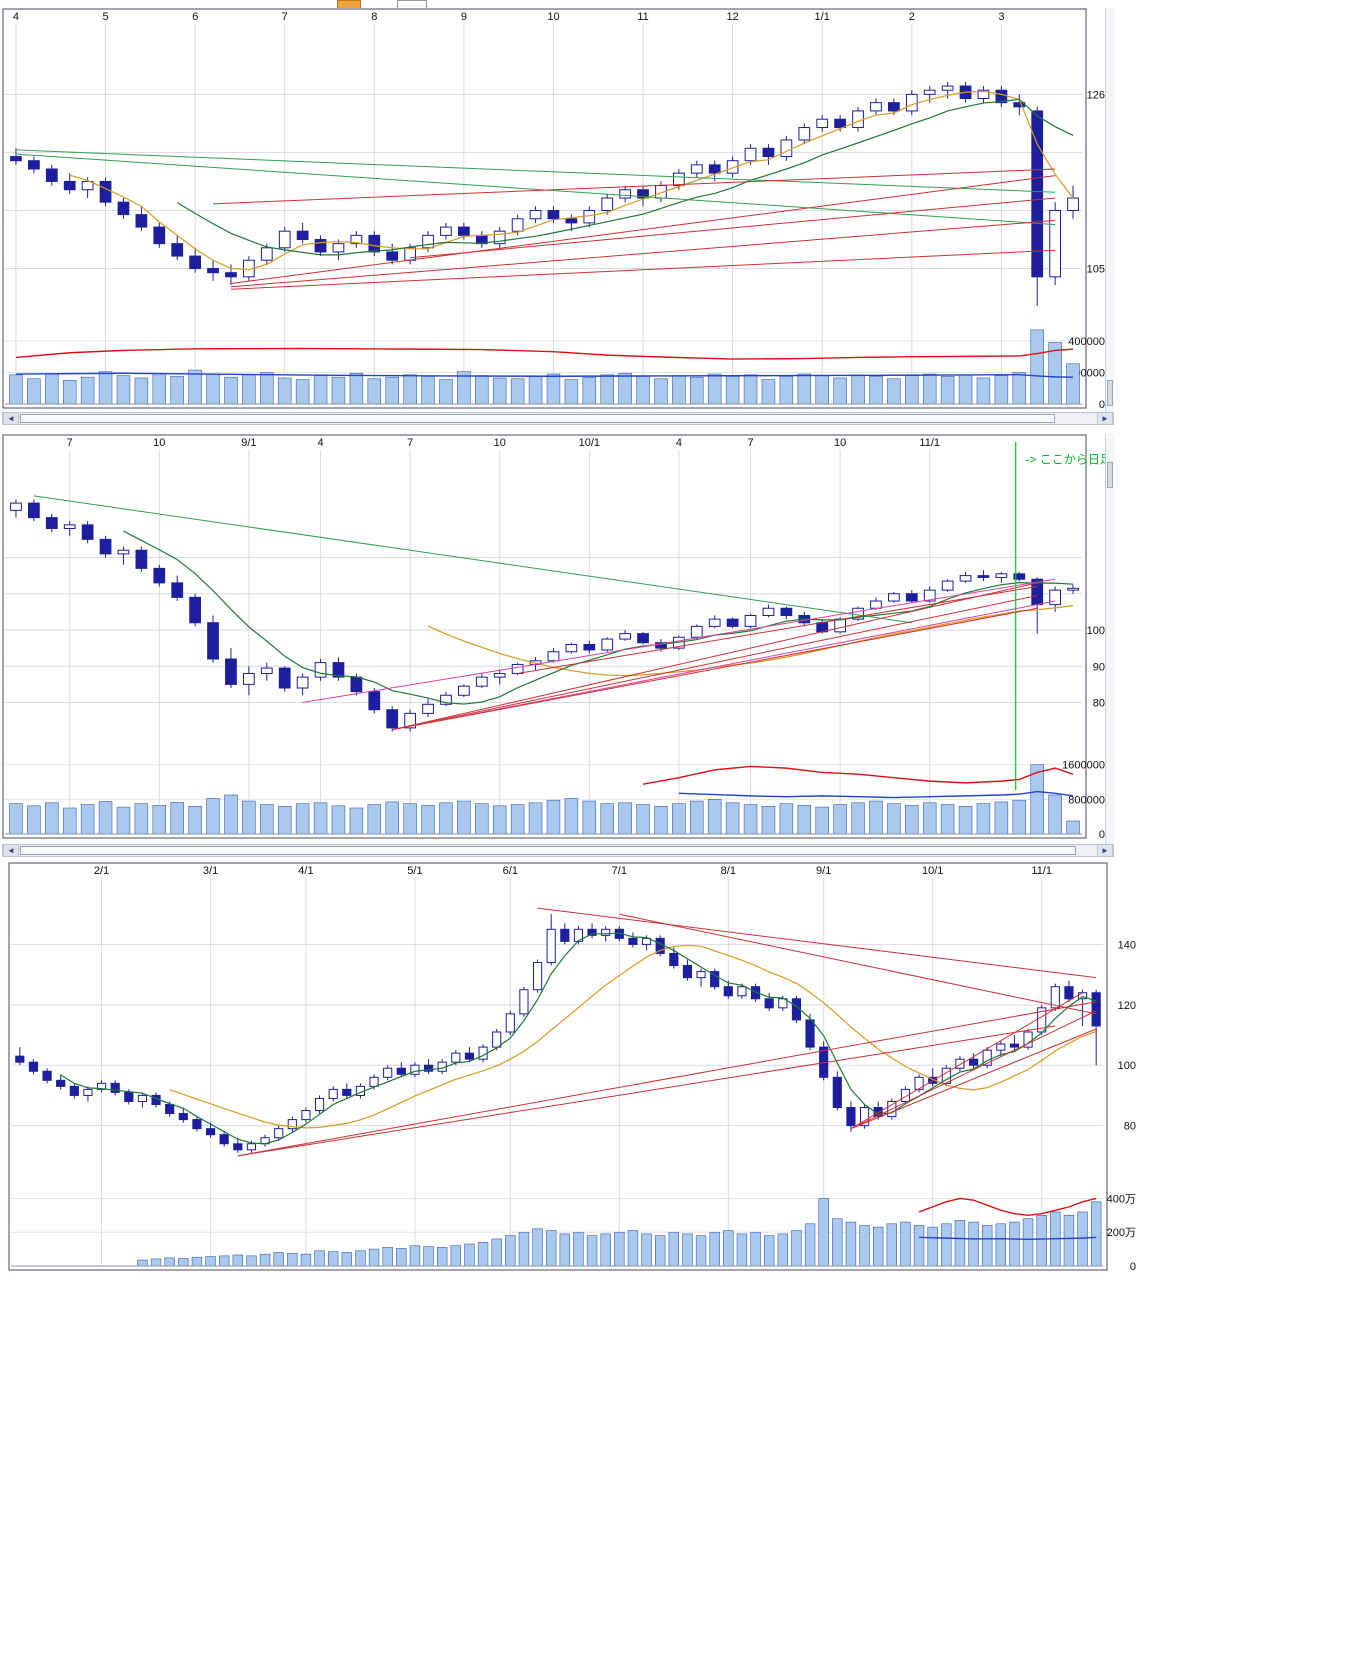 The height and width of the screenshot is (1660, 1366). Describe the element at coordinates (1127, 945) in the screenshot. I see `svg-text: 140` at that location.